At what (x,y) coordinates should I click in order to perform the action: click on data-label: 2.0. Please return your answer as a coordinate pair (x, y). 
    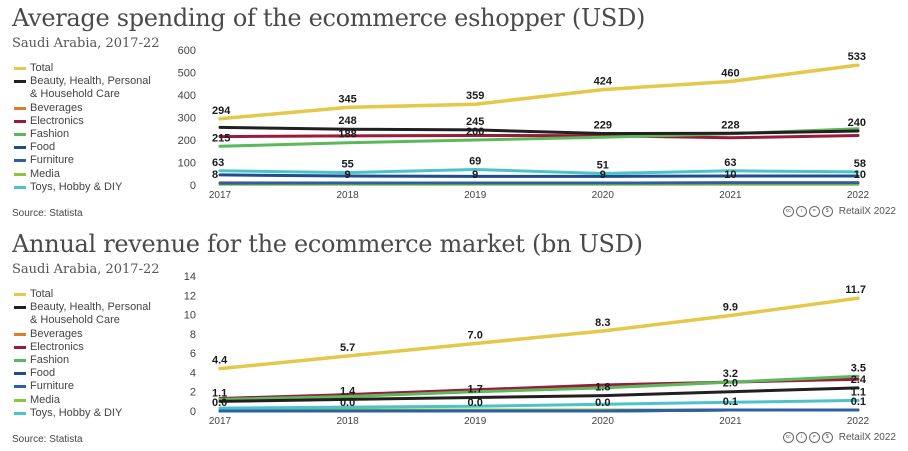
    Looking at the image, I should click on (730, 384).